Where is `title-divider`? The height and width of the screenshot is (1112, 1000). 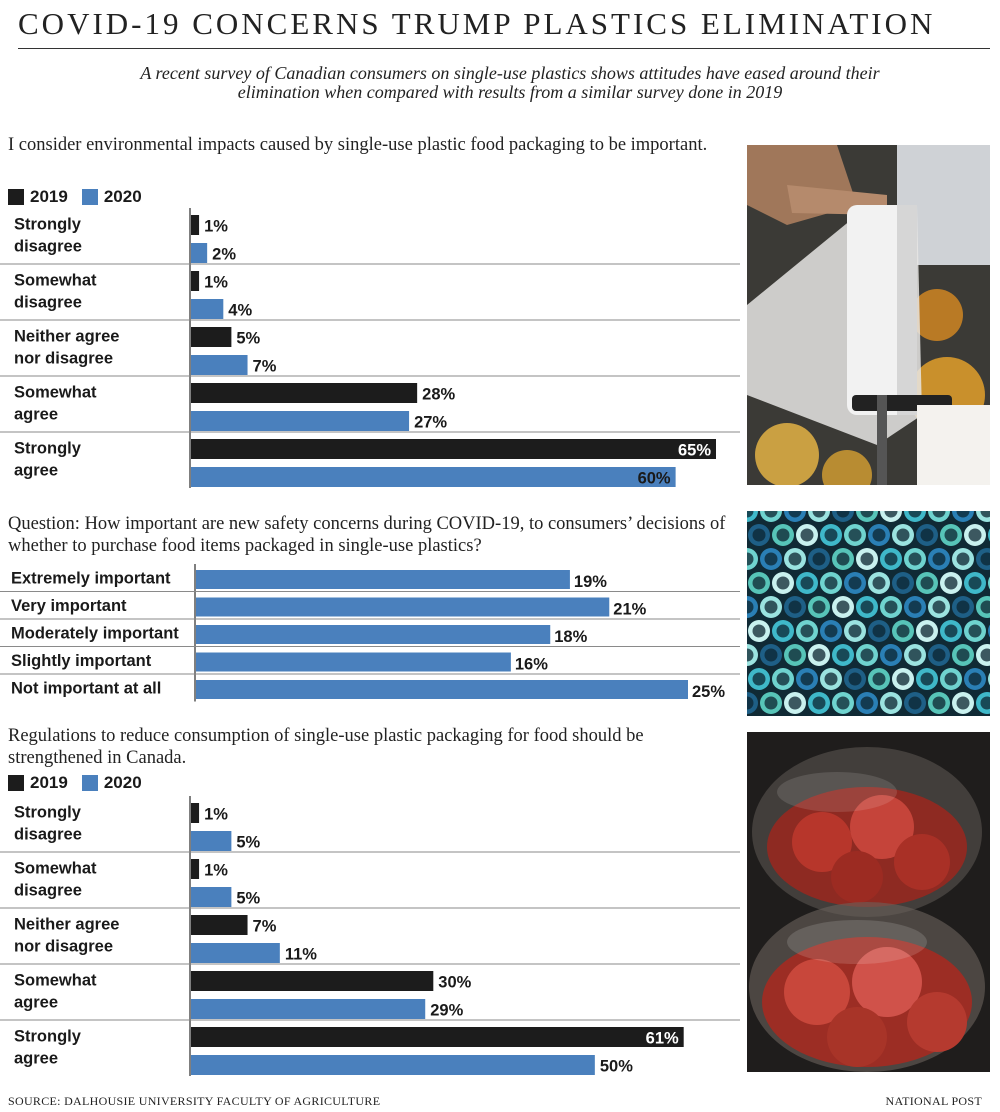
title-divider is located at coordinates (504, 48).